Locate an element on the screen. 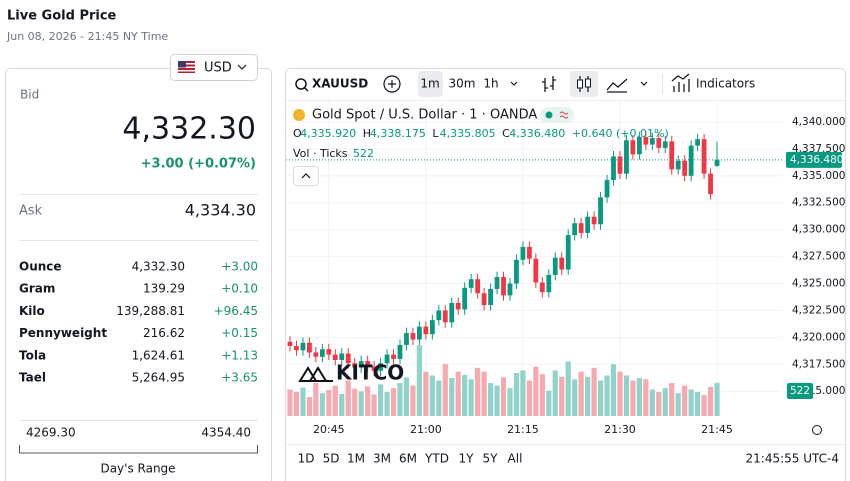 Image resolution: width=850 pixels, height=481 pixels. period-button: 5D is located at coordinates (331, 459).